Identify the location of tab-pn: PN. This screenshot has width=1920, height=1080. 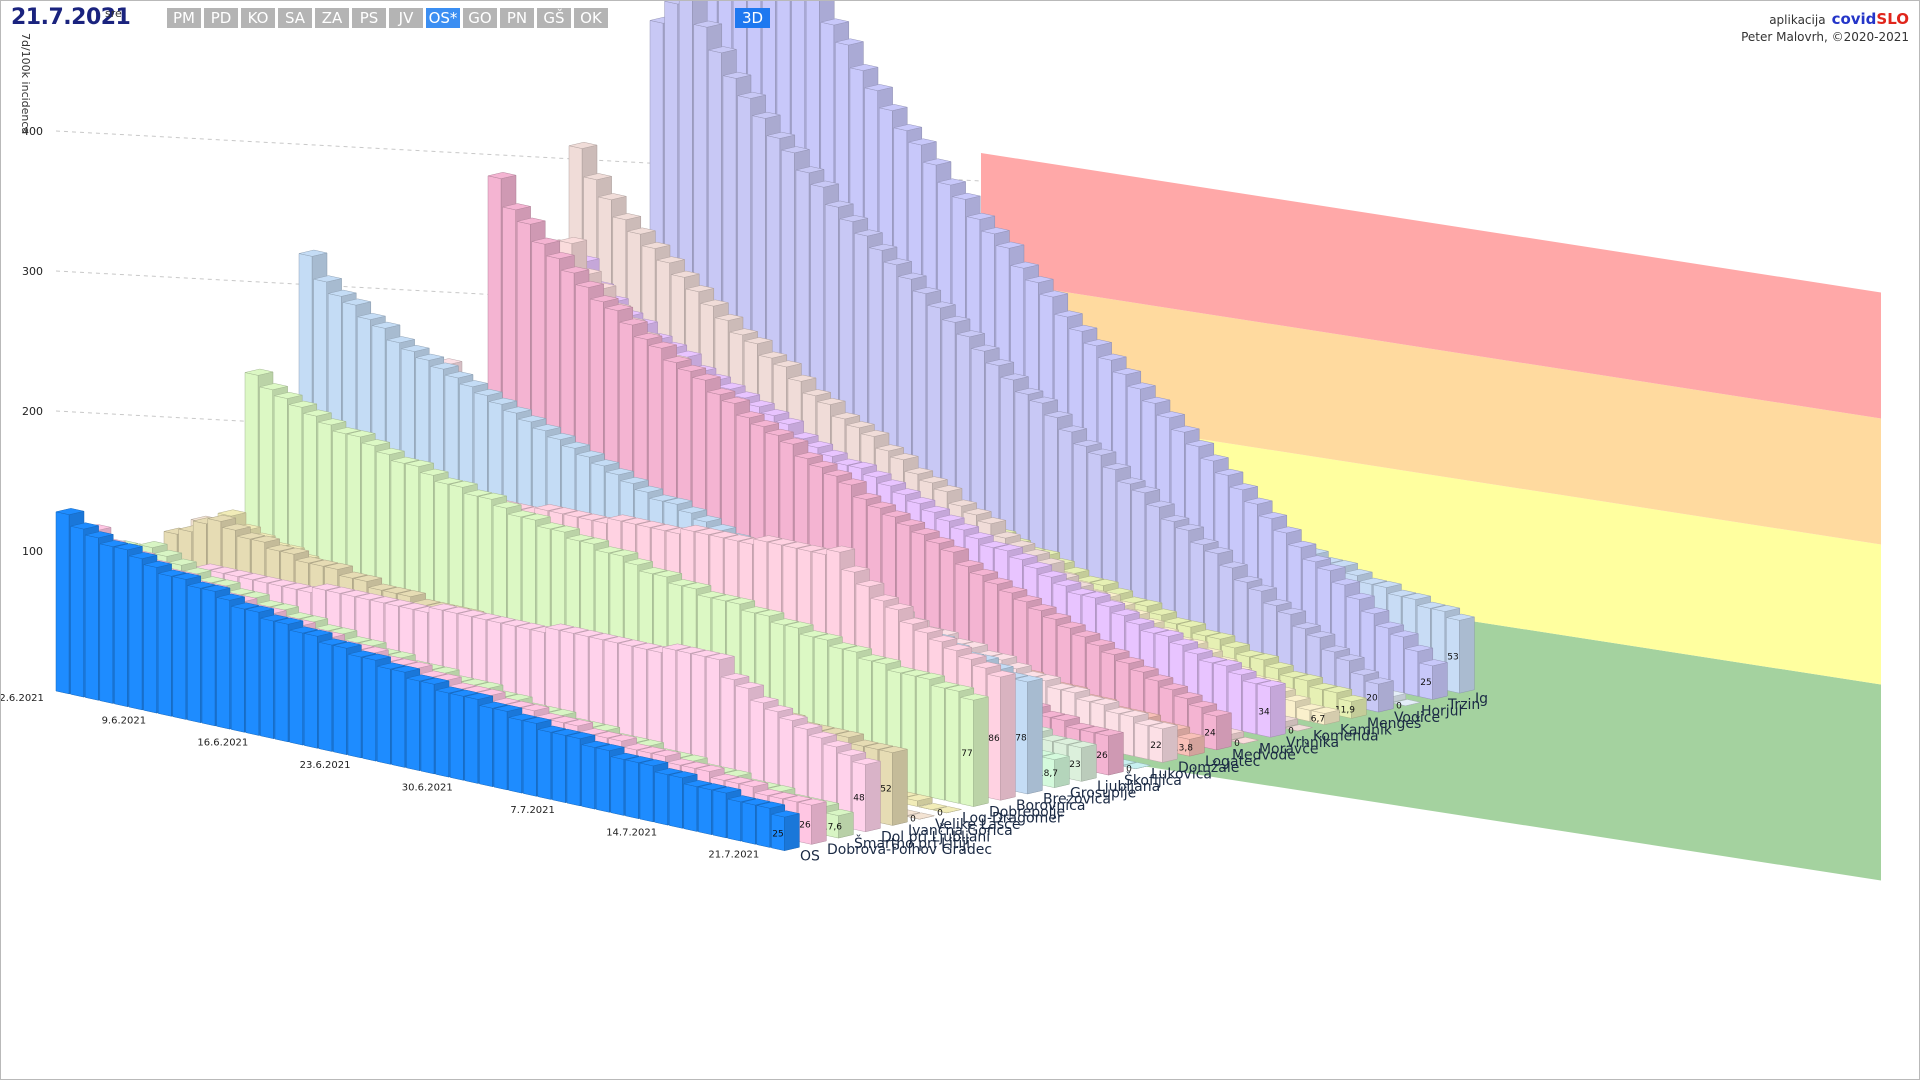
(517, 18).